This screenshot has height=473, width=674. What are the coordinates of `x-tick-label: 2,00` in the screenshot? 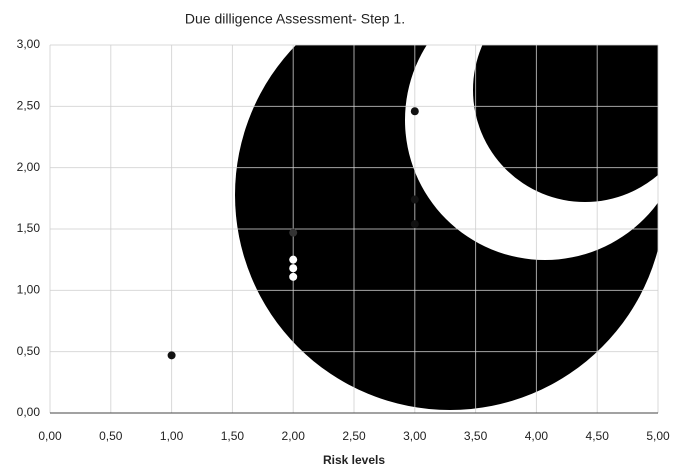 It's located at (294, 436).